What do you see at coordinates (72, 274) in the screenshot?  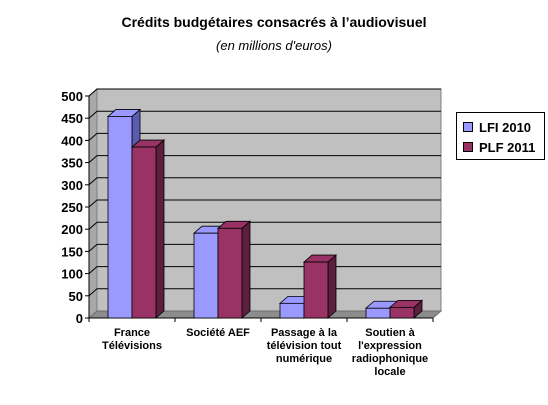 I see `y-tick-label: 100` at bounding box center [72, 274].